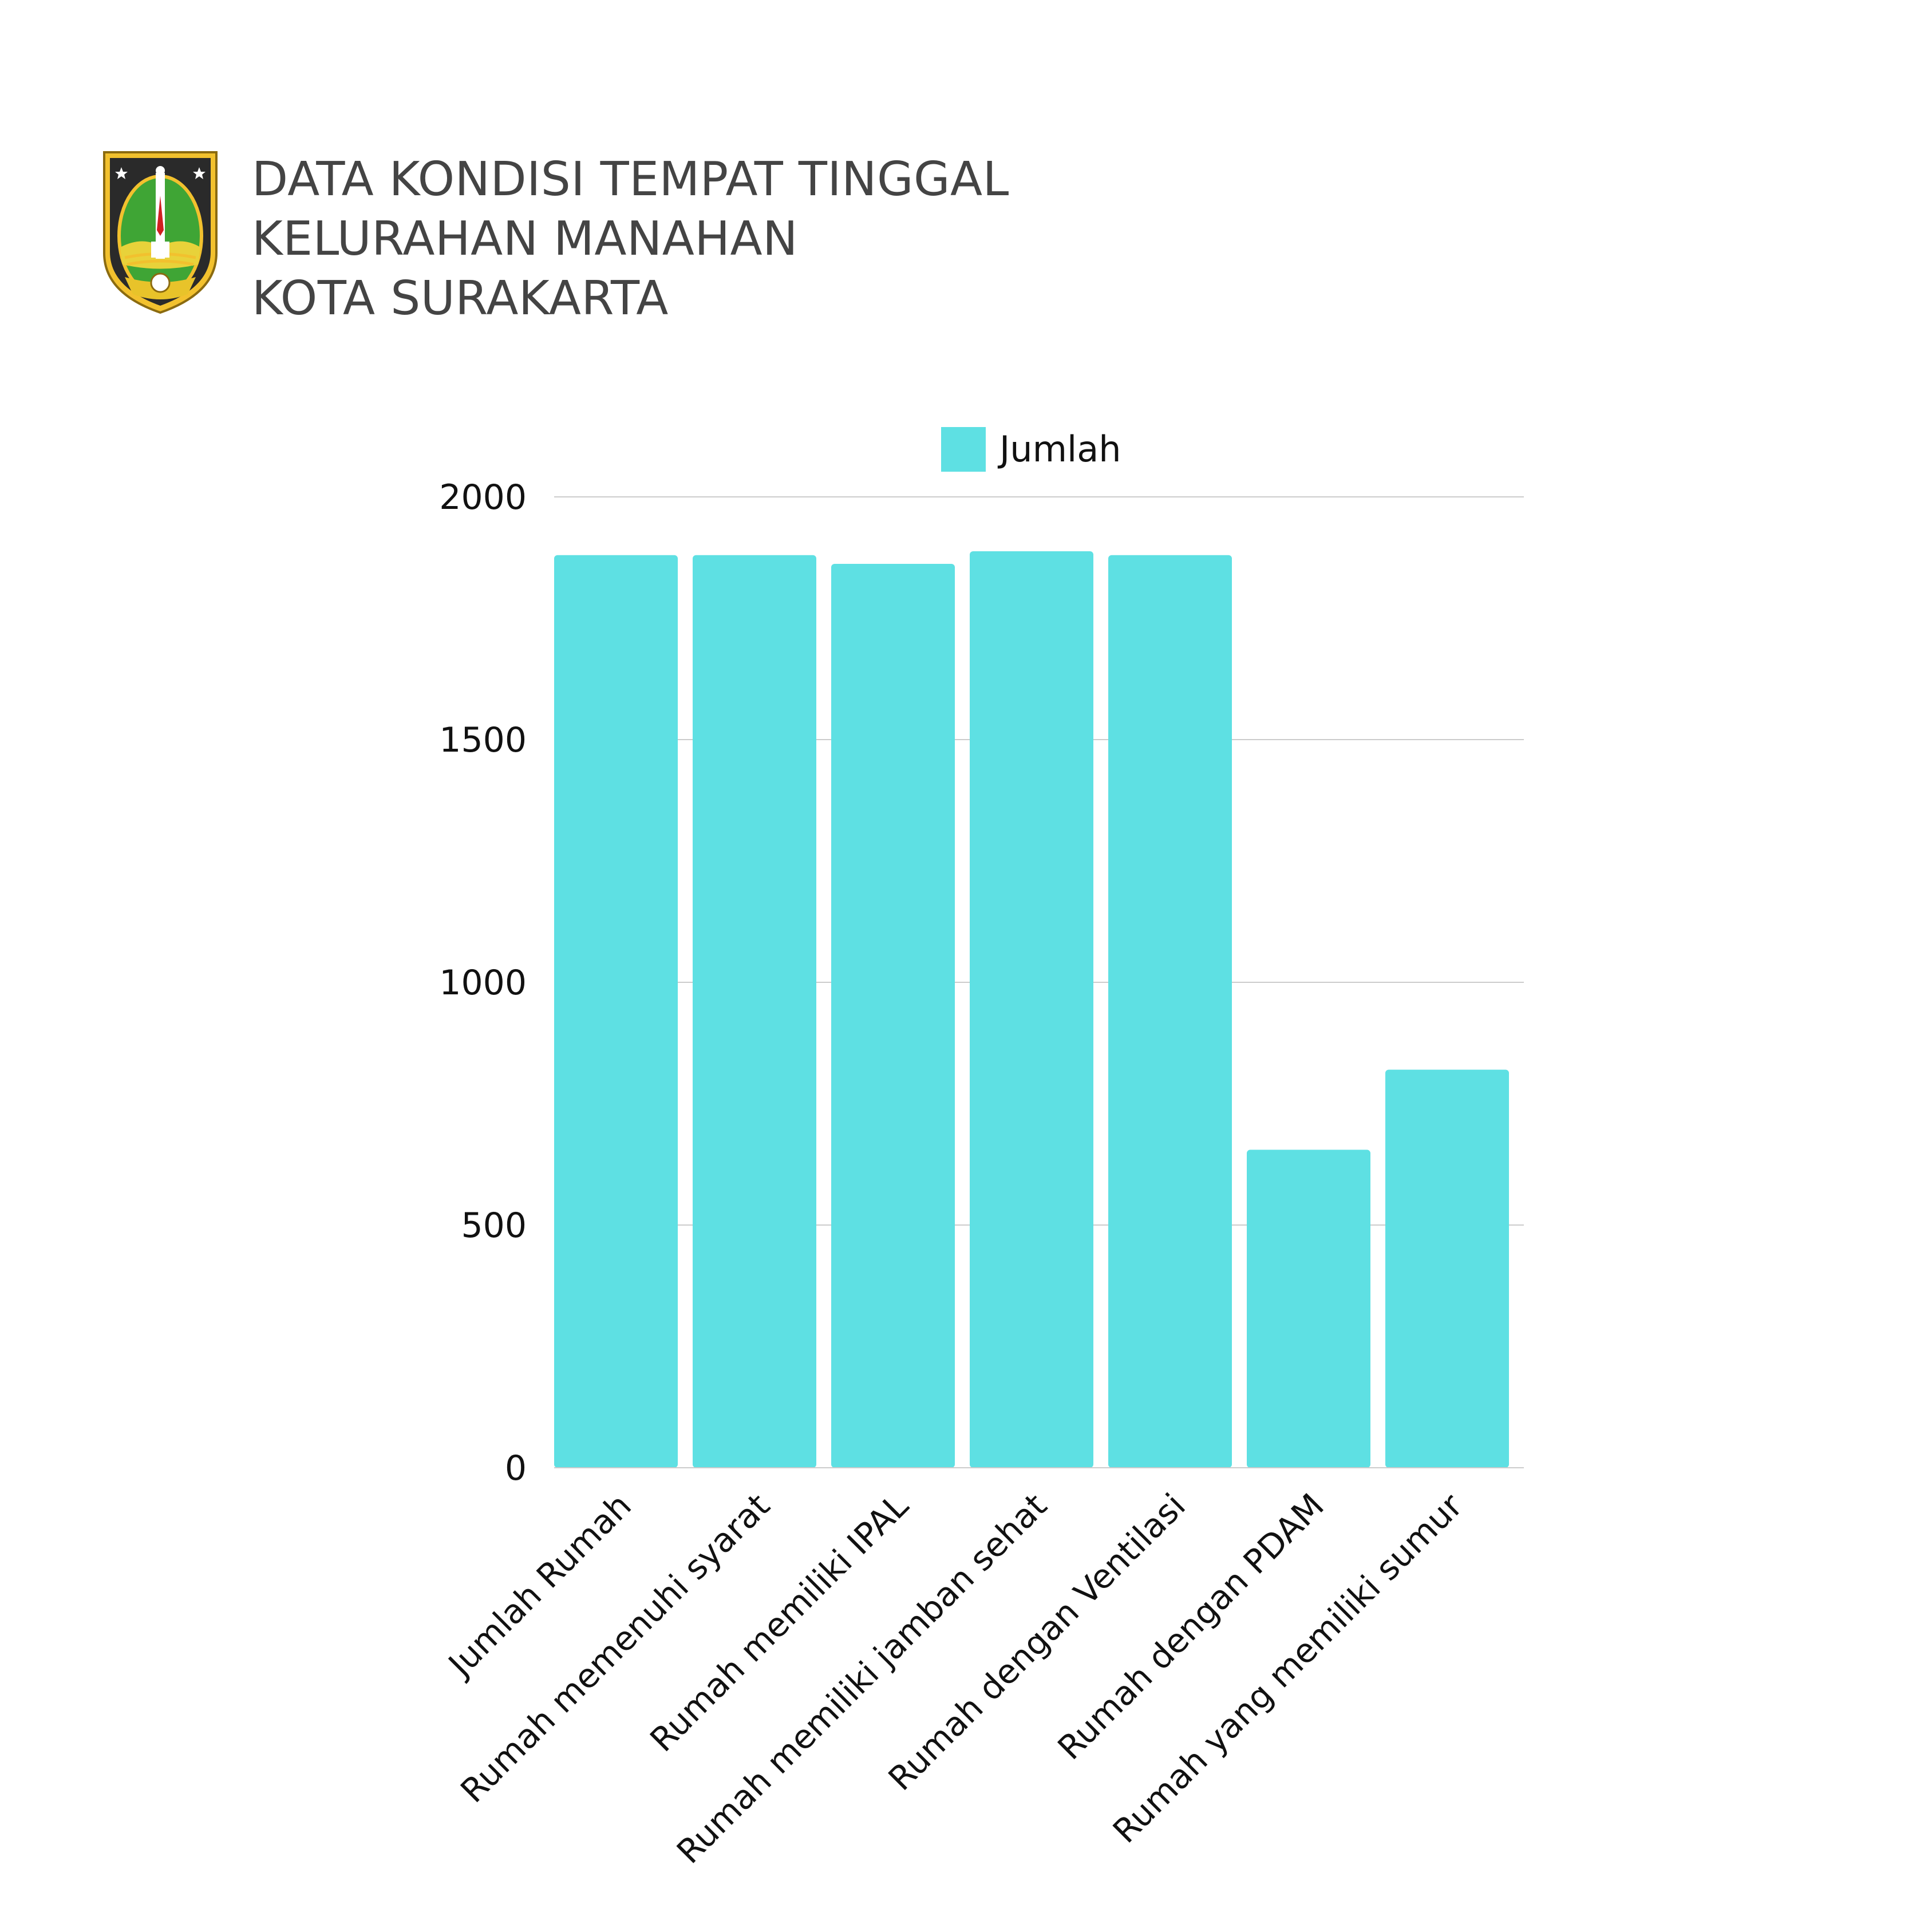 The width and height of the screenshot is (1932, 1932). Describe the element at coordinates (1059, 449) in the screenshot. I see `legend-label: Jumlah` at that location.